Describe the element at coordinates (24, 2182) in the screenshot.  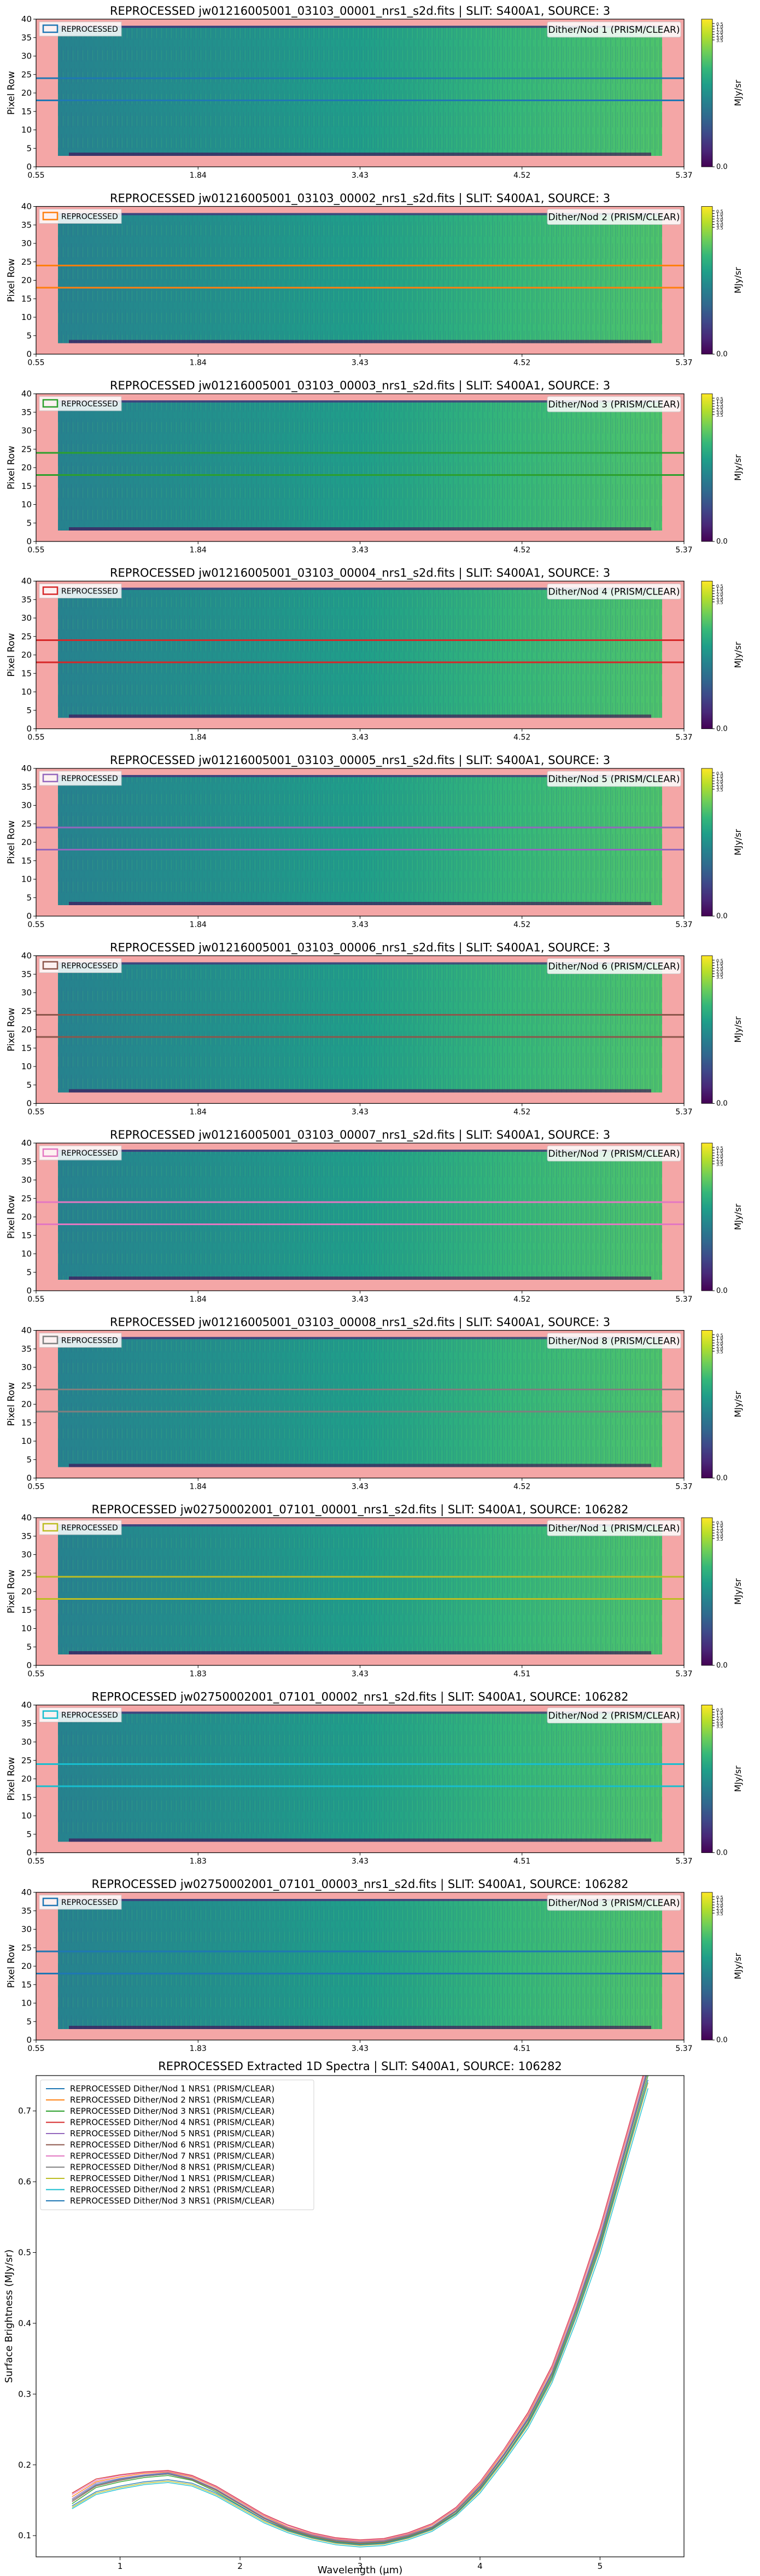
I see `spectrum-y-tick-label: 0.6` at that location.